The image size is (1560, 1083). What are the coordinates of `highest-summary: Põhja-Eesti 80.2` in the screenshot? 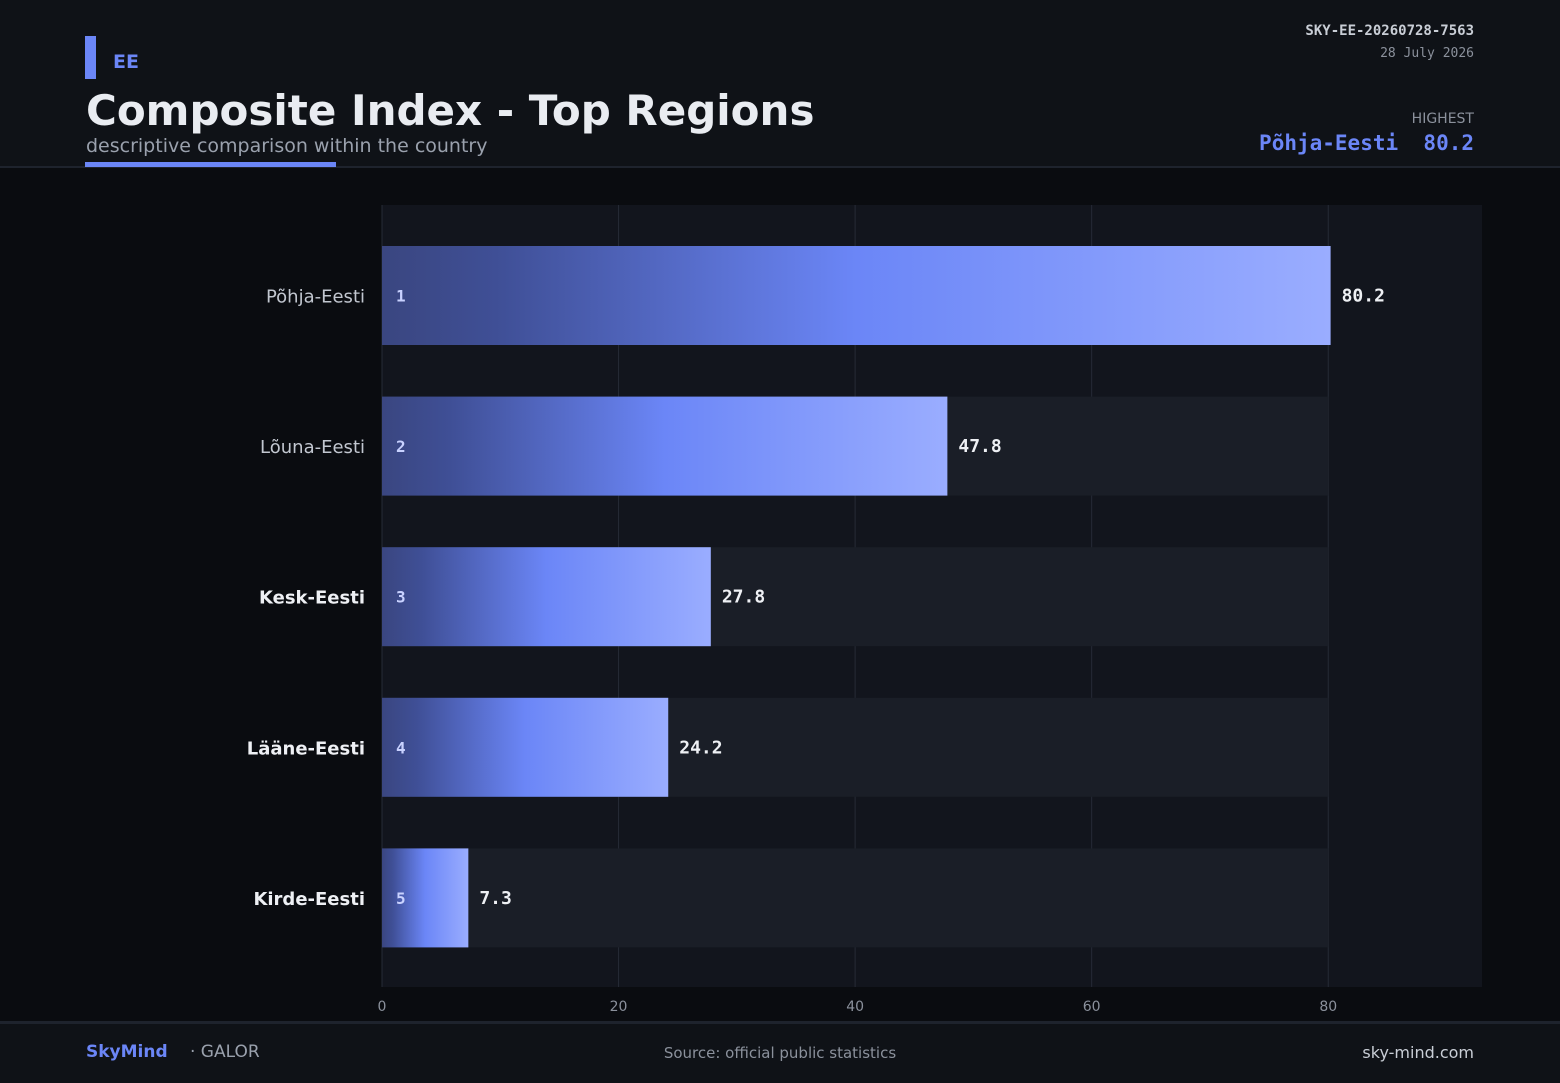 It's located at (1366, 143).